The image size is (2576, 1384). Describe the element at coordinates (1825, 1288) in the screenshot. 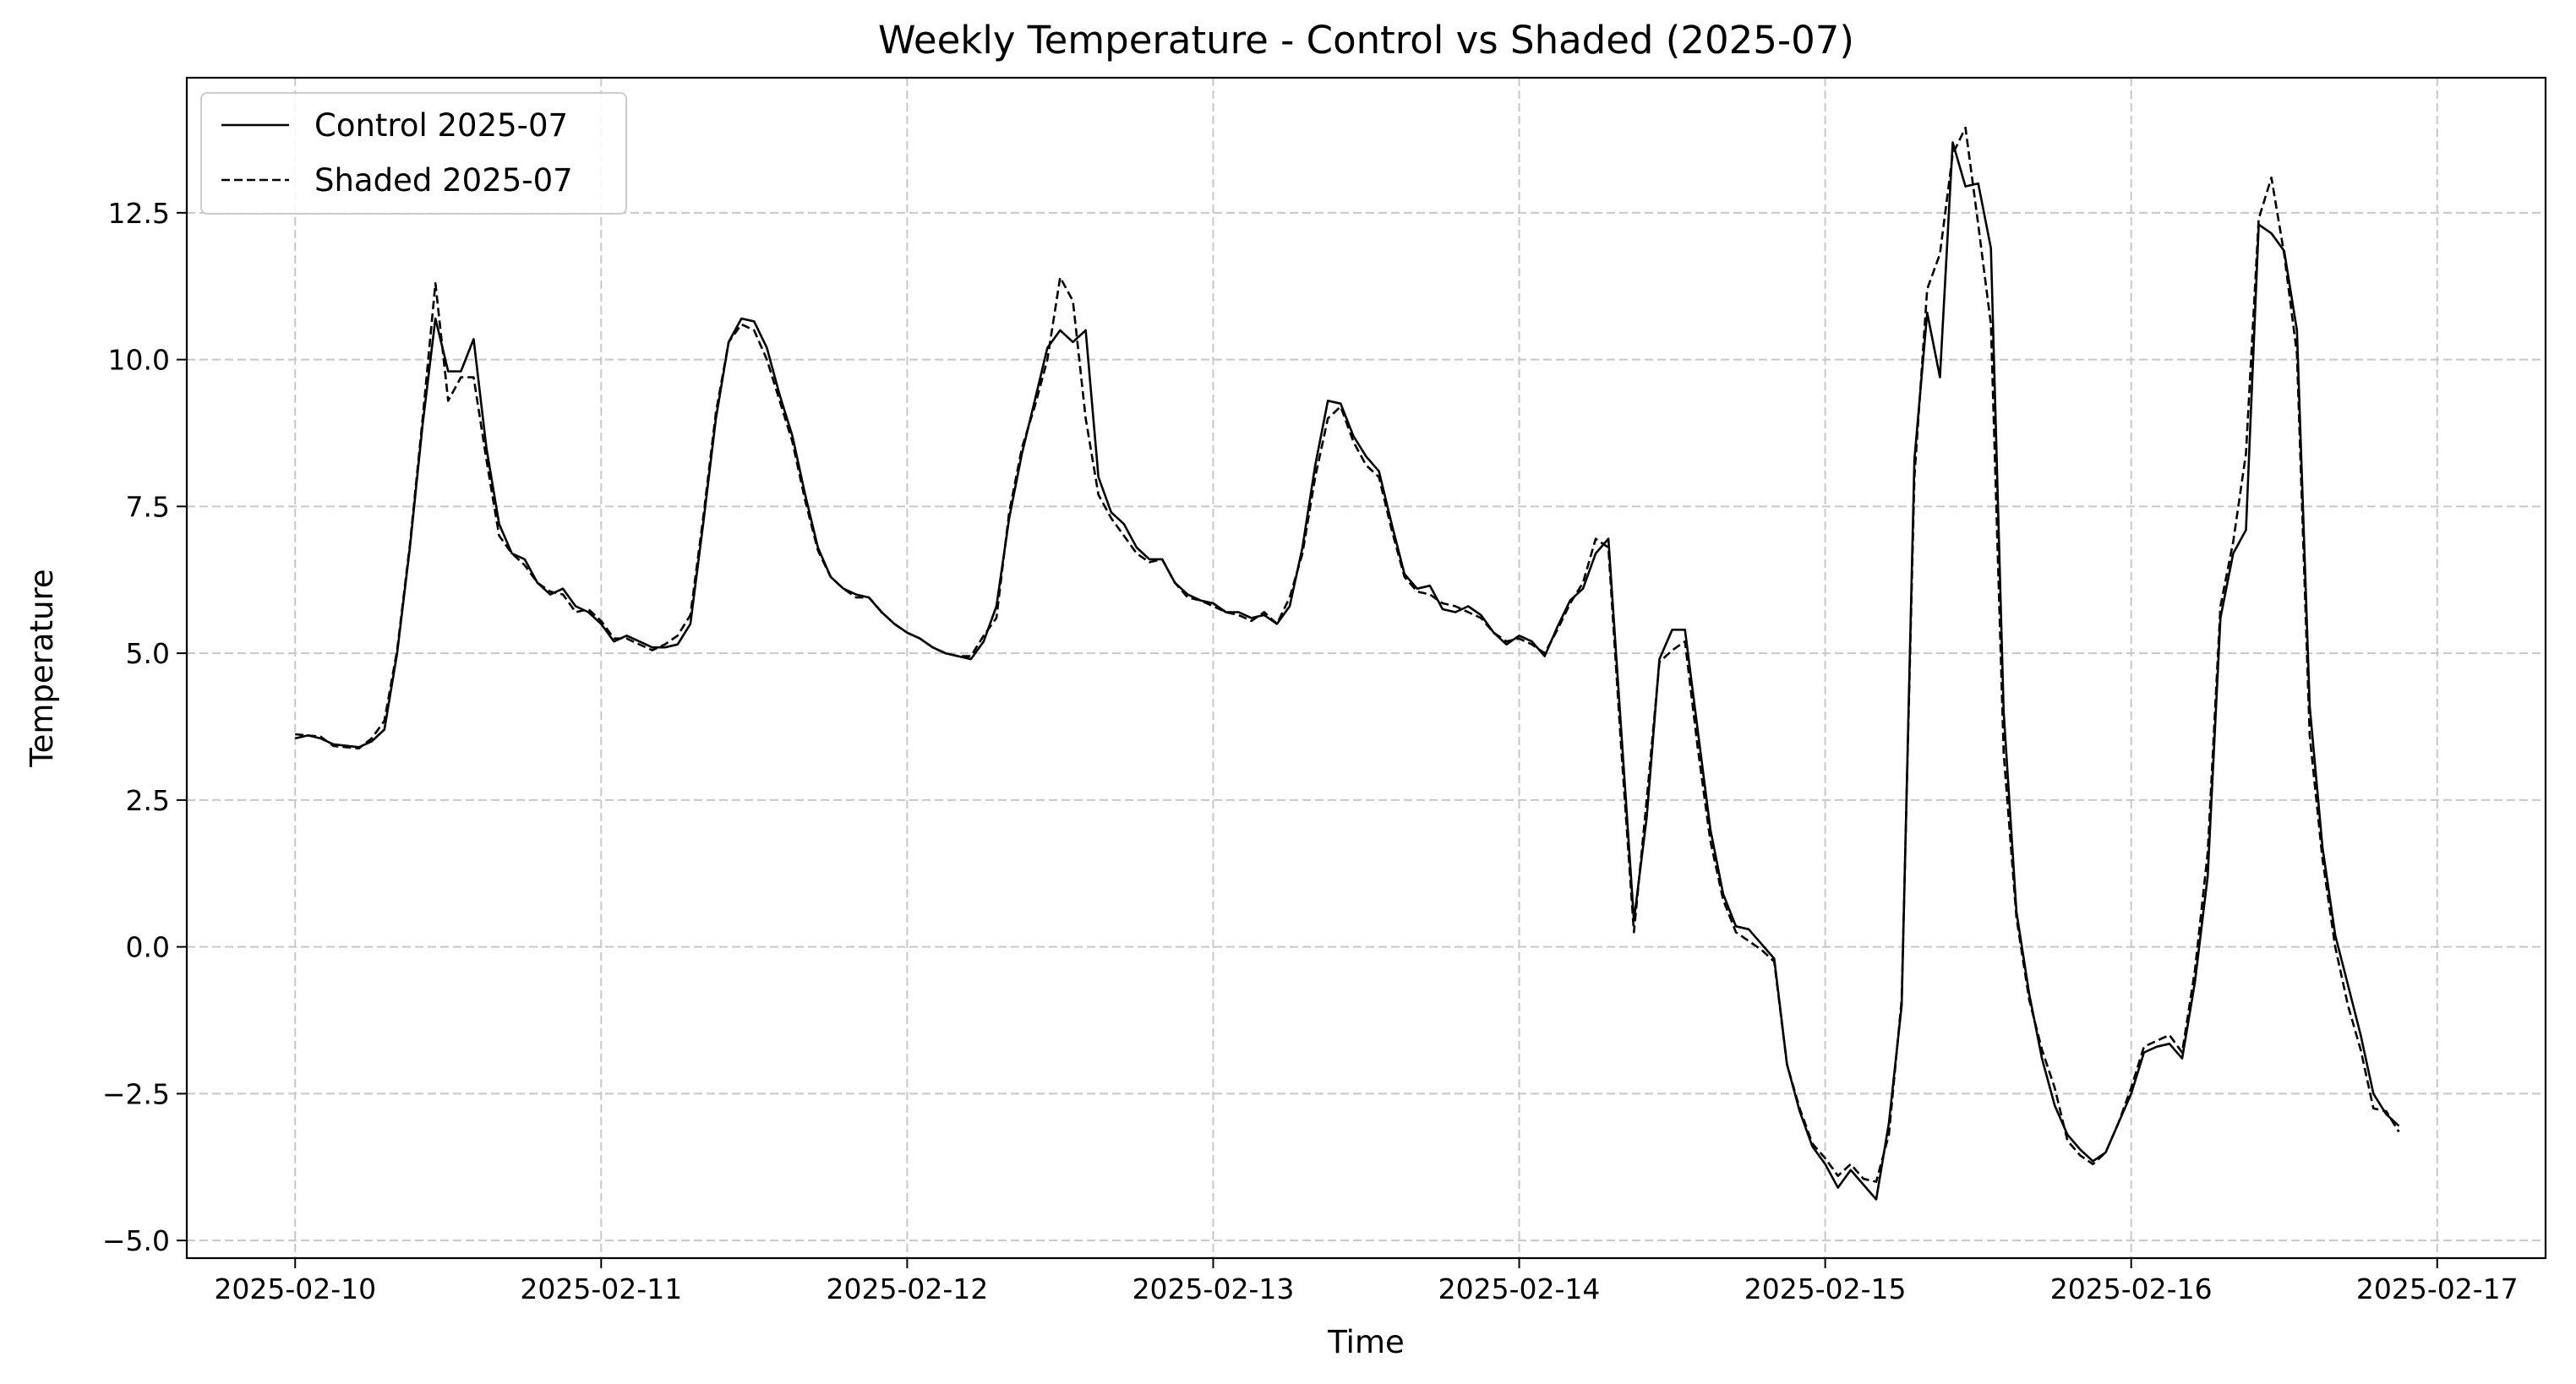

I see `x-tick-label: 2025-02-15` at that location.